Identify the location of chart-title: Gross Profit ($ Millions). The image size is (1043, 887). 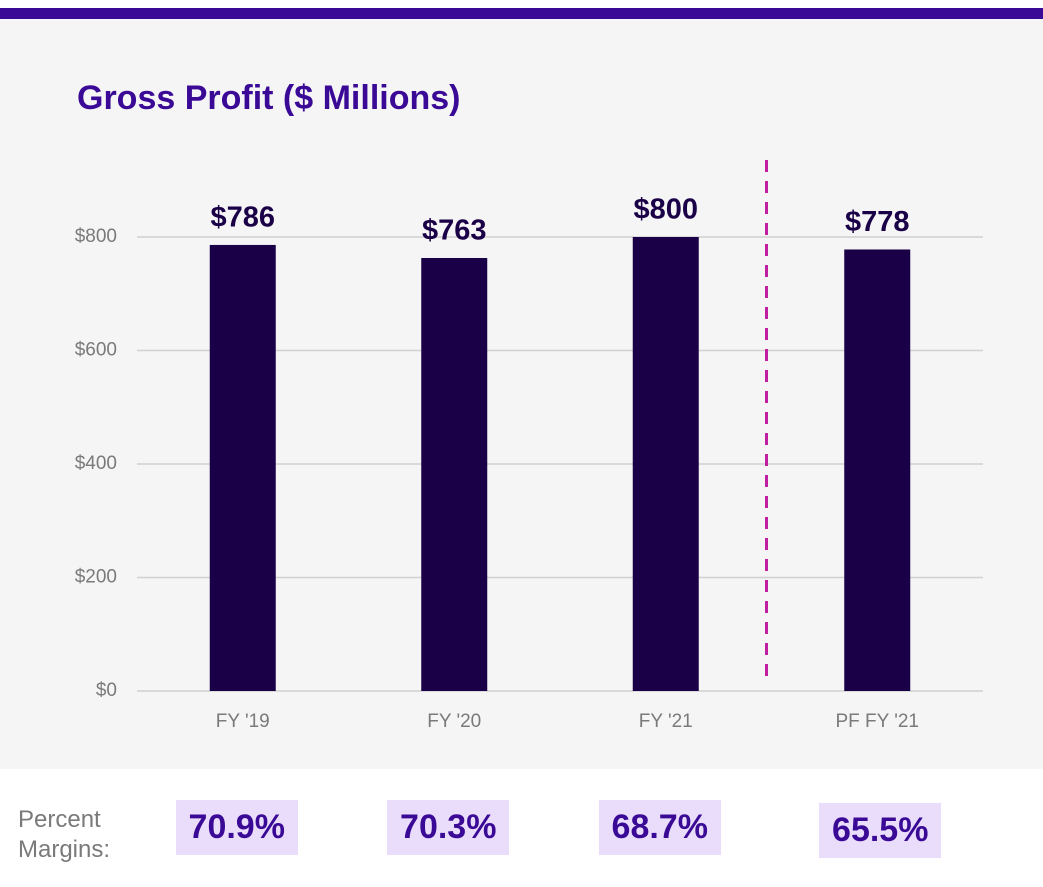
(268, 98).